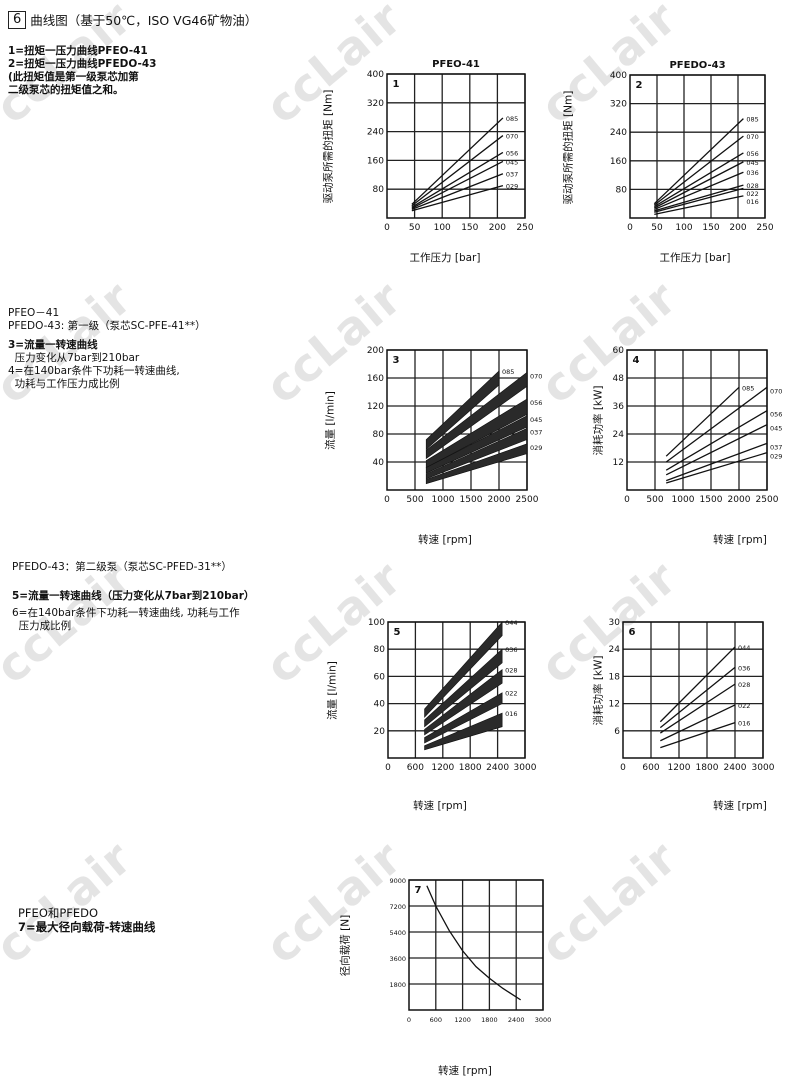 The image size is (800, 1085). What do you see at coordinates (396, 84) in the screenshot?
I see `chart-number: 1` at bounding box center [396, 84].